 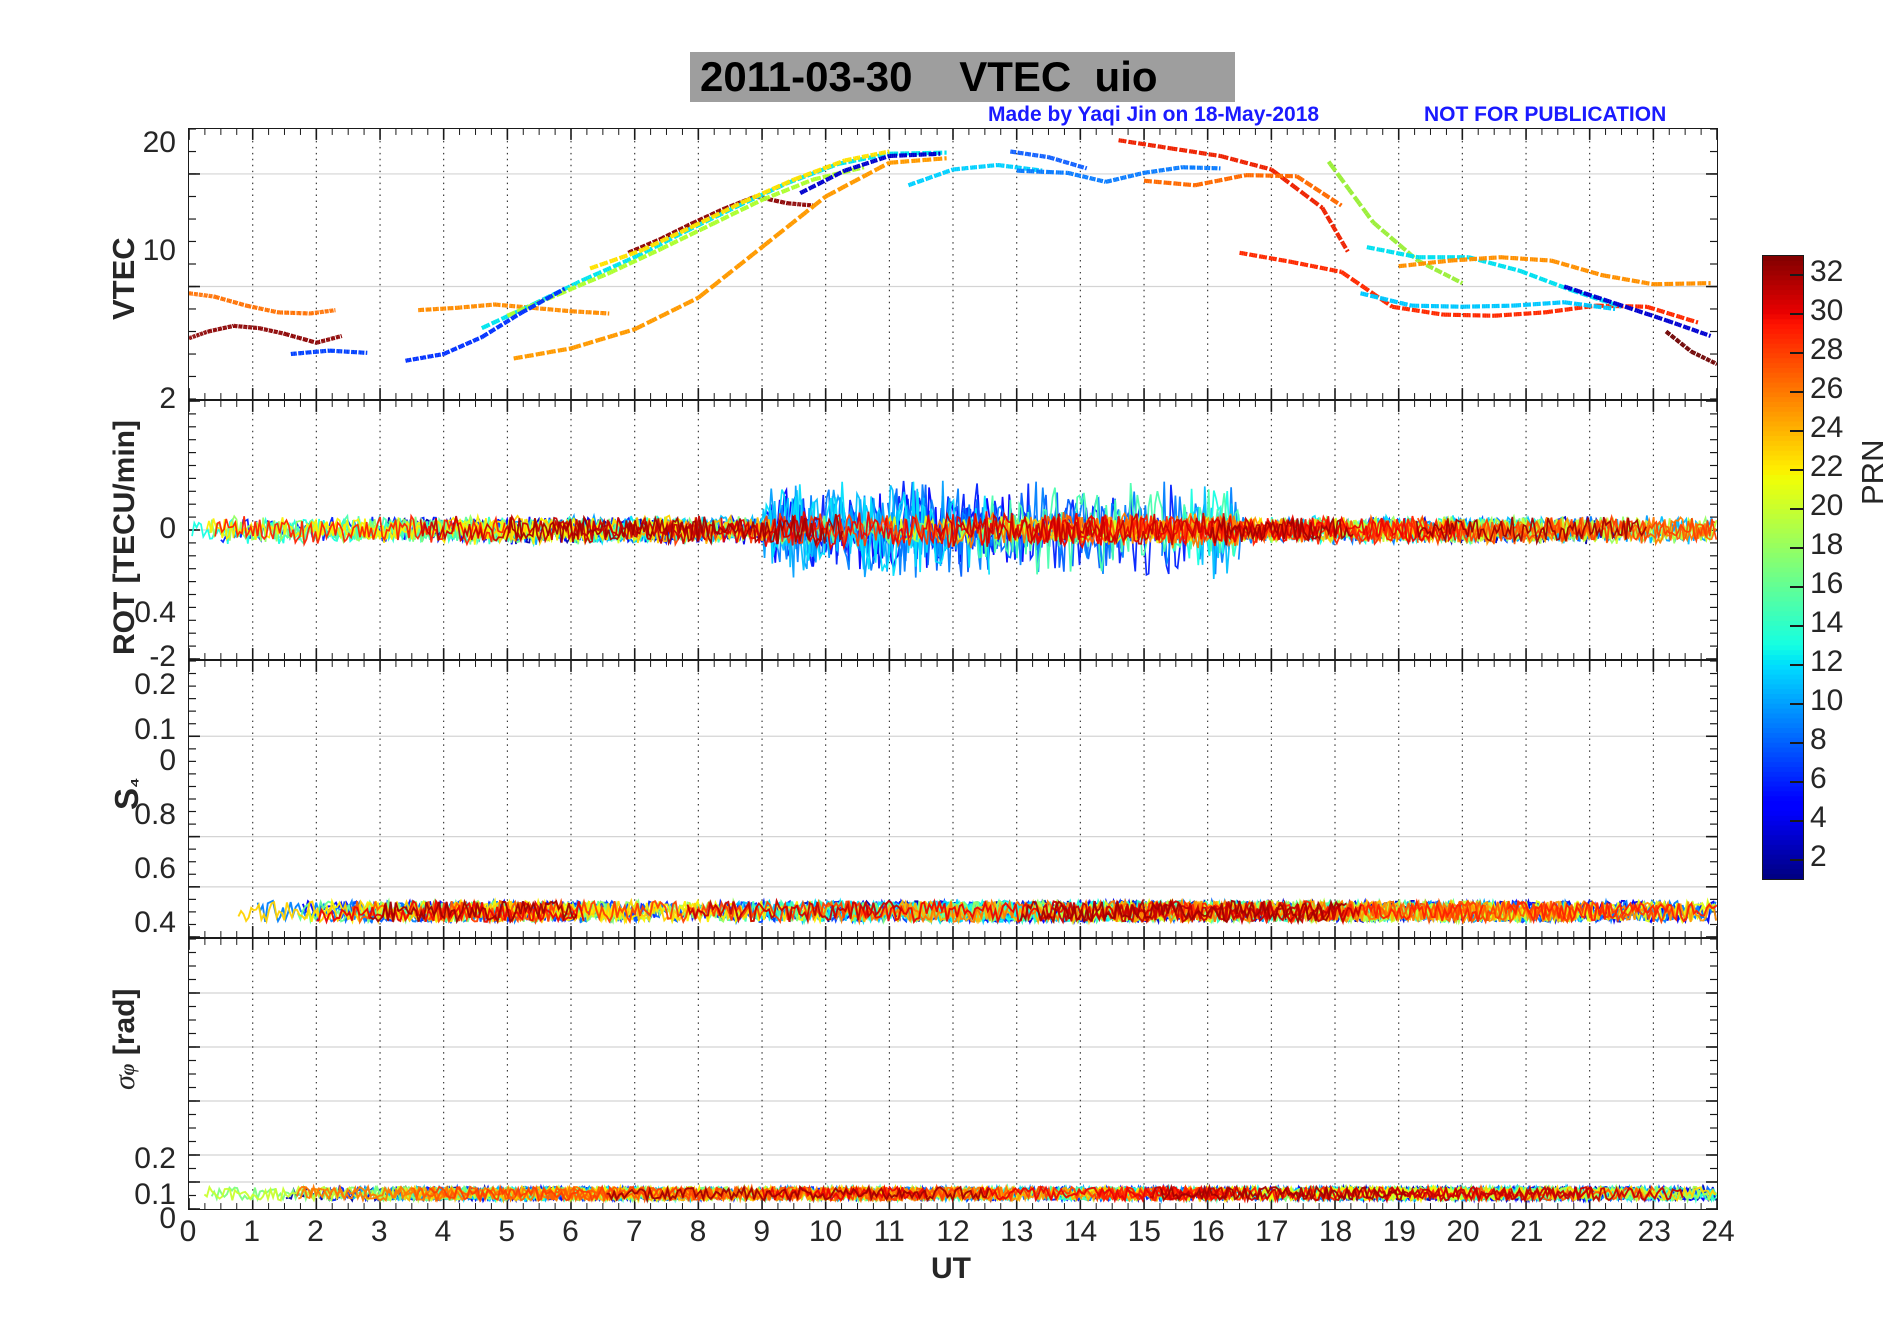 I want to click on x-tick-18: 18, so click(x=1335, y=1231).